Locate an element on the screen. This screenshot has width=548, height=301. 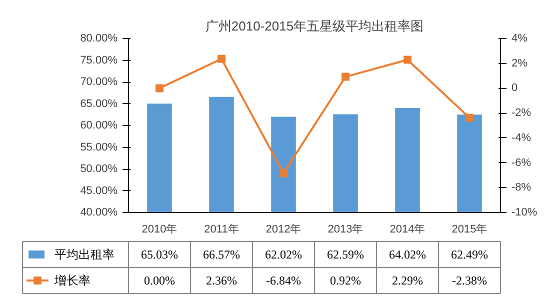
data-label: 2.36% is located at coordinates (221, 281).